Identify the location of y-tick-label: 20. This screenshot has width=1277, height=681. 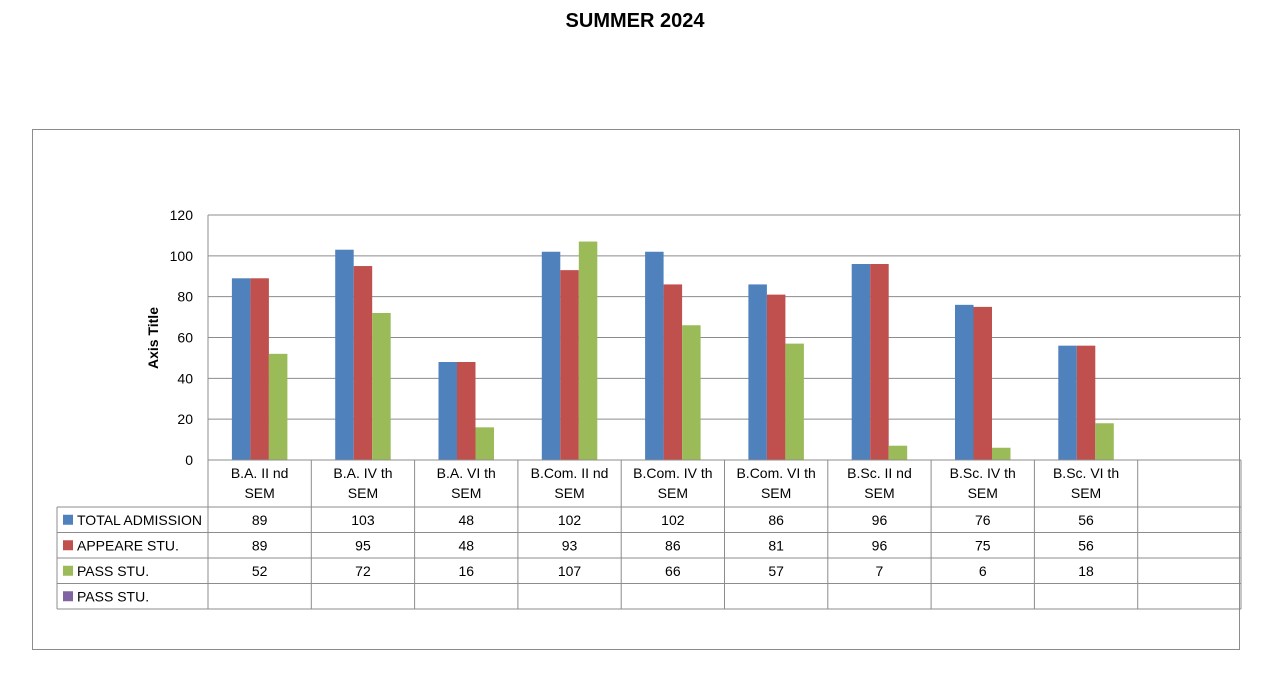
(185, 419).